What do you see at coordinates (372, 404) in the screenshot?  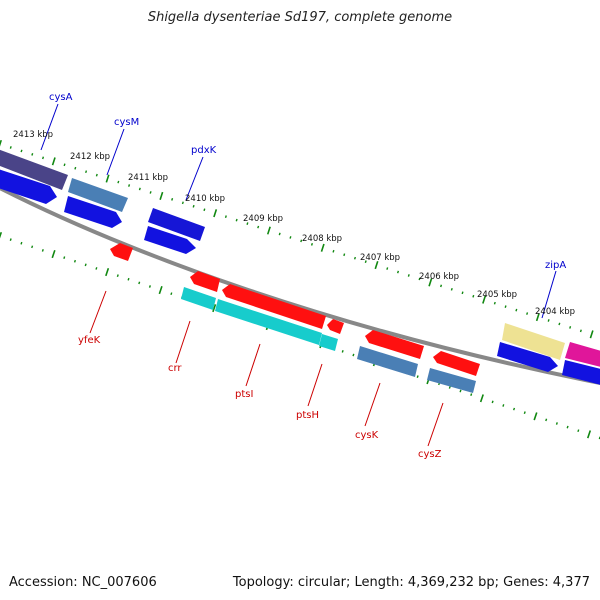 I see `leader-cysK` at bounding box center [372, 404].